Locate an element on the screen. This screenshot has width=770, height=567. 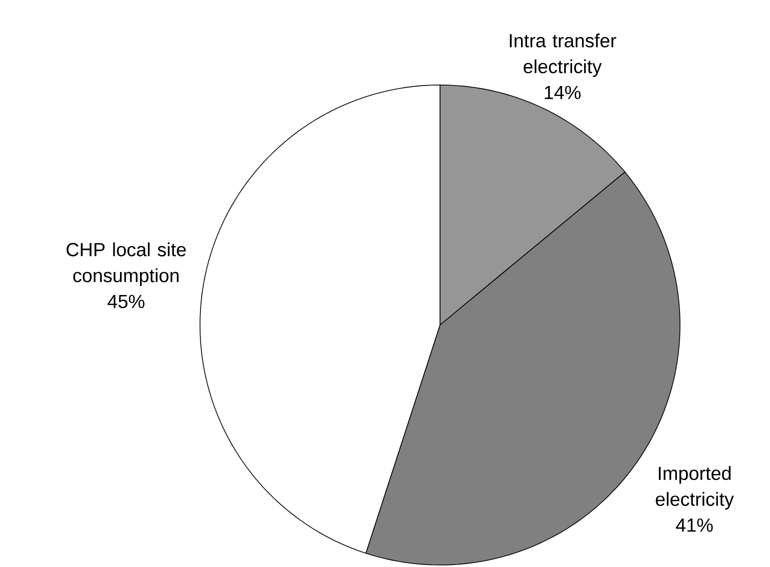
data-label: 41% is located at coordinates (694, 525).